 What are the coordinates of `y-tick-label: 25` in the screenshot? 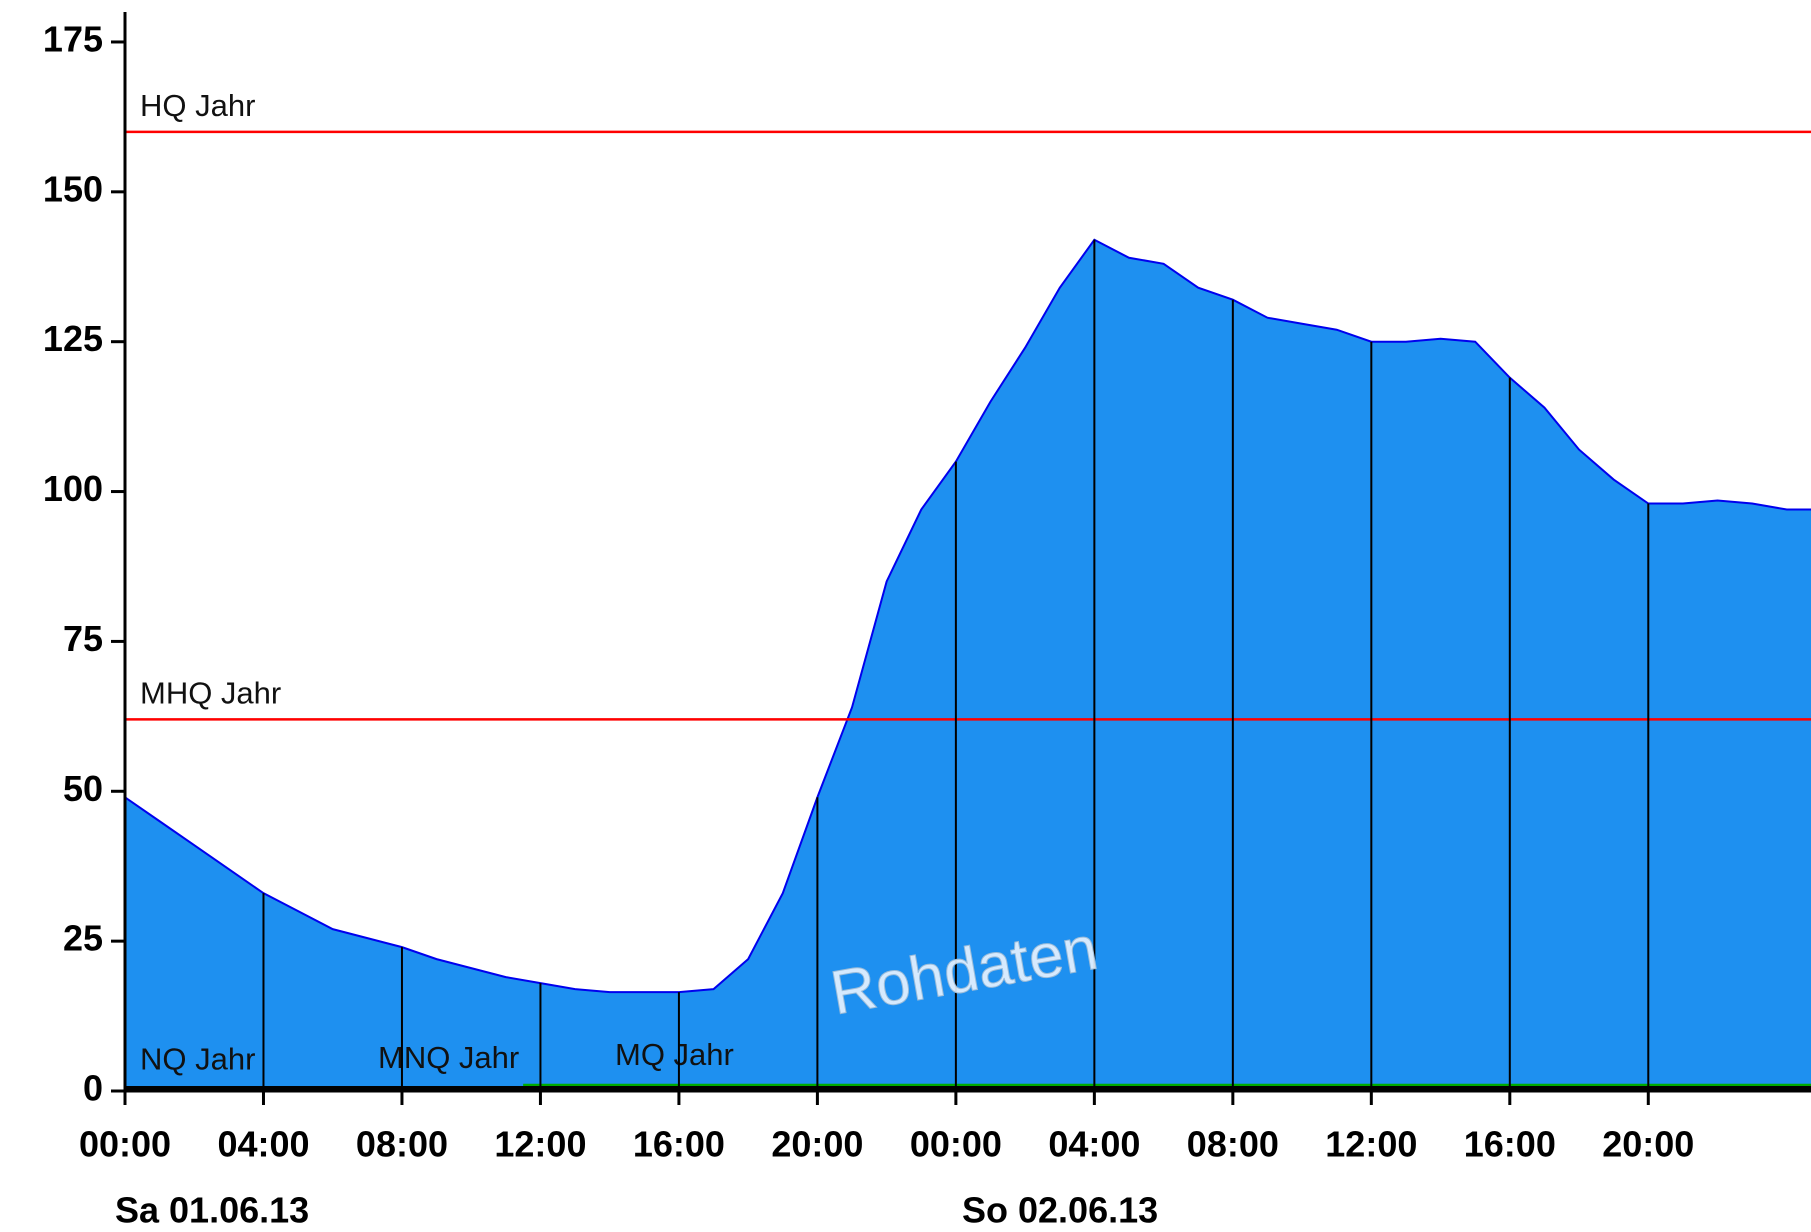 It's located at (83, 938).